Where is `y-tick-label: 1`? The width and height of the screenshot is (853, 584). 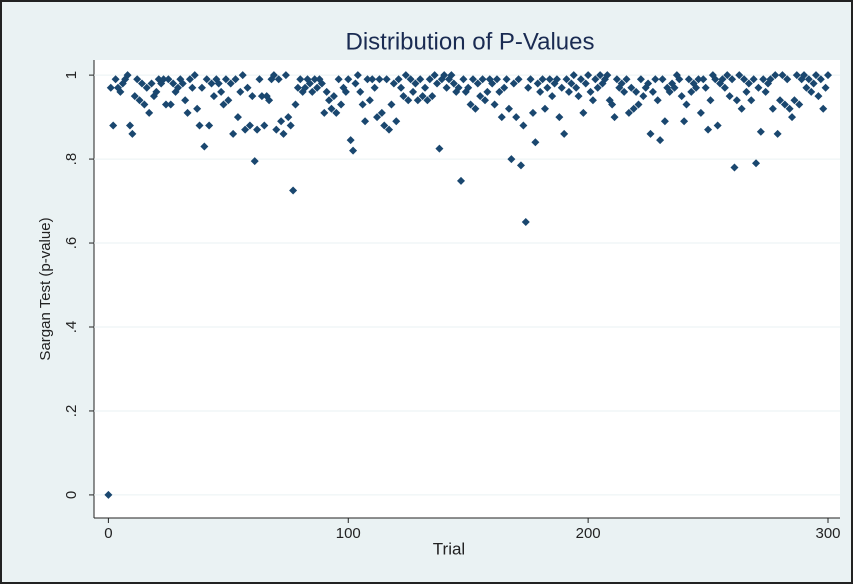
y-tick-label: 1 is located at coordinates (71, 75).